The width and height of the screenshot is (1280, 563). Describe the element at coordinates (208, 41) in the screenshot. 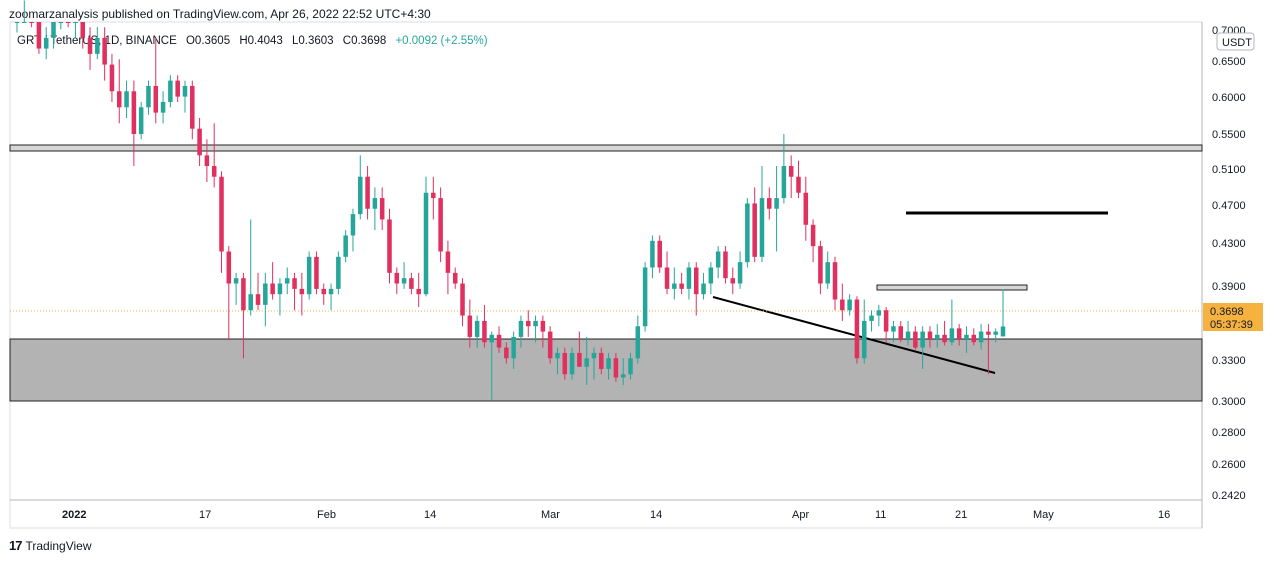

I see `open-value: O0.3605` at that location.